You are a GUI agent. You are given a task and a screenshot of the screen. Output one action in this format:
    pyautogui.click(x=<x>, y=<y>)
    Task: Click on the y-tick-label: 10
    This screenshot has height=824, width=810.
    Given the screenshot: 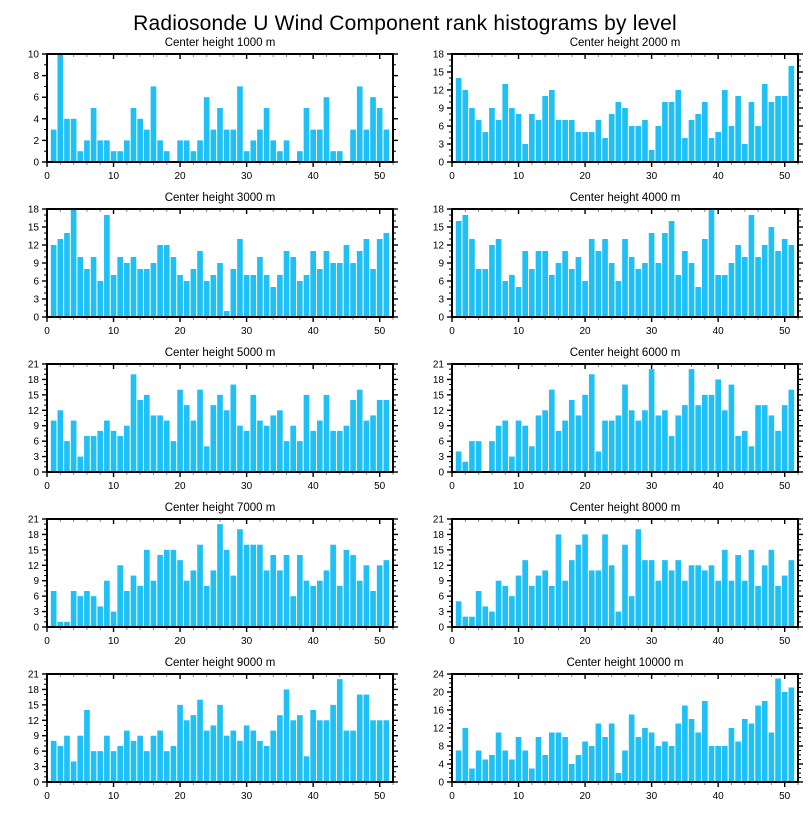 What is the action you would take?
    pyautogui.click(x=34, y=55)
    